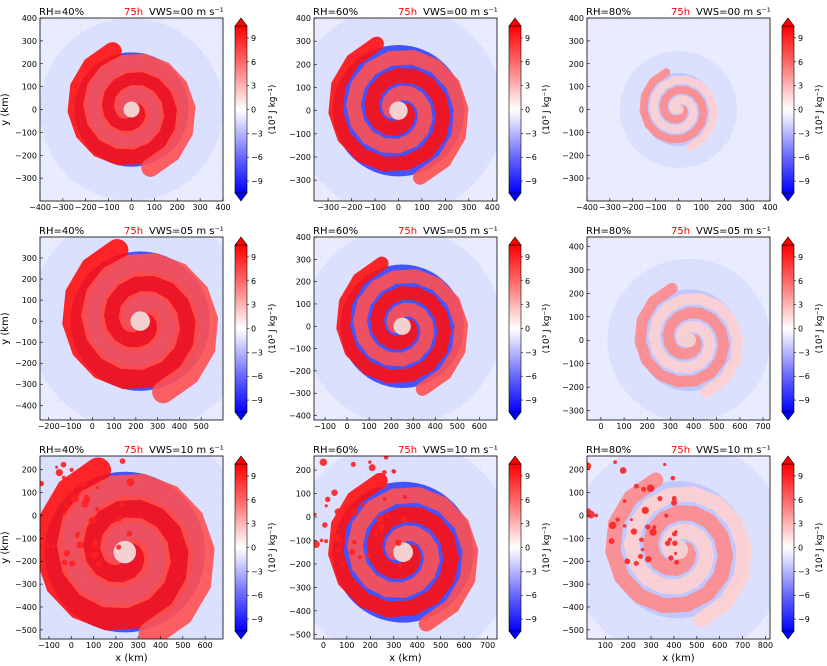 The image size is (827, 666). What do you see at coordinates (5, 328) in the screenshot?
I see `y-axis-label: y (km)` at bounding box center [5, 328].